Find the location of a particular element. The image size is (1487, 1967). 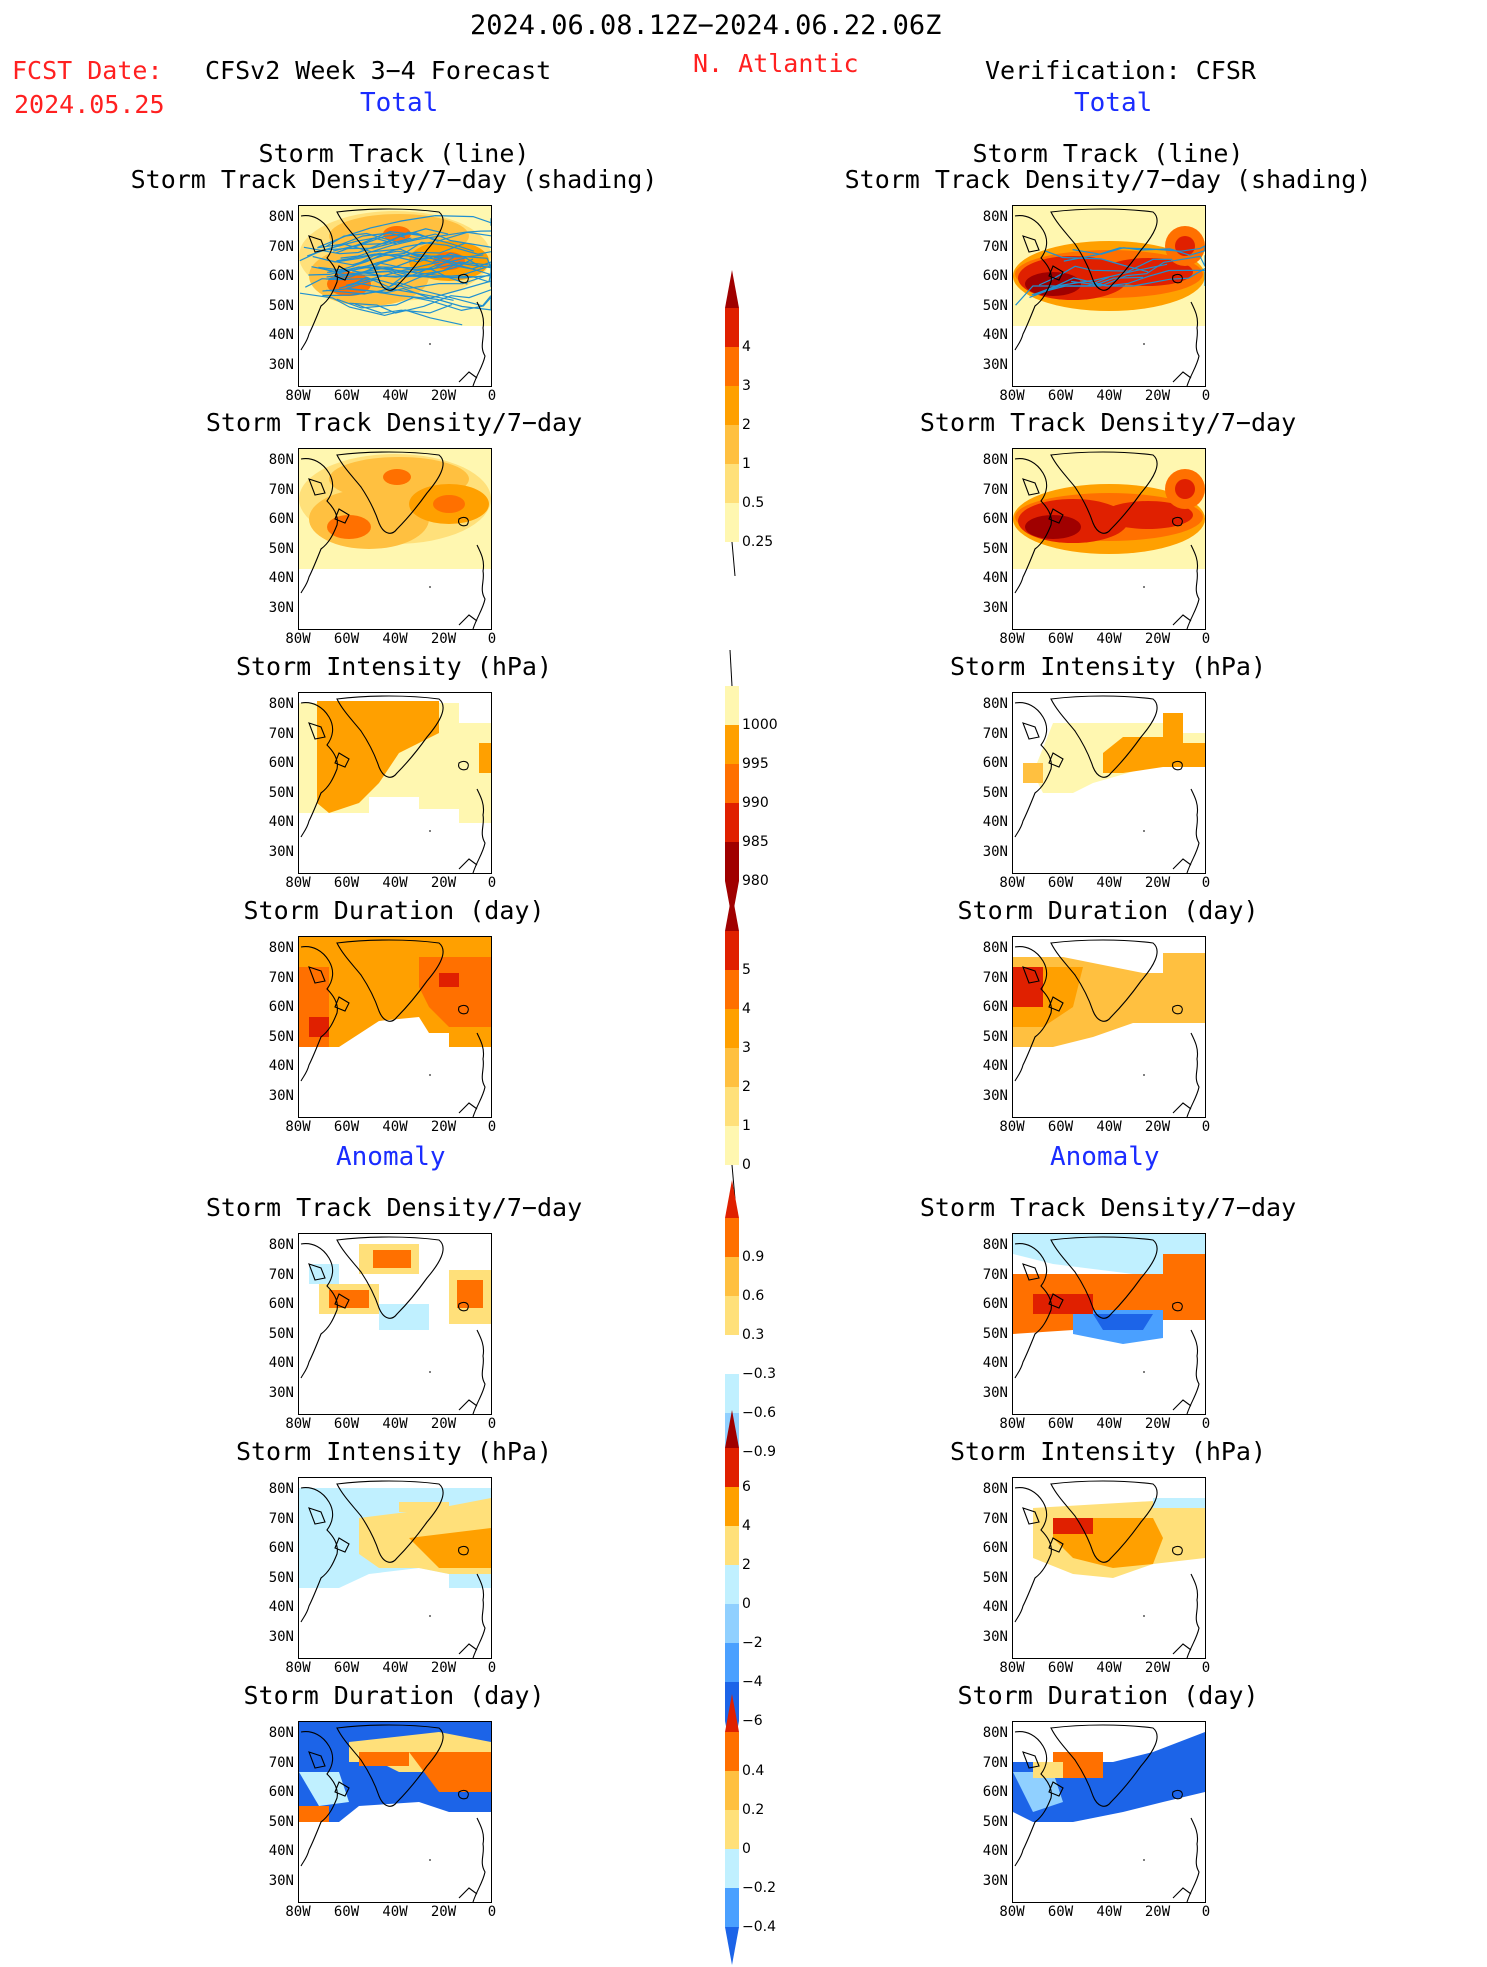

lat-label-forecast-r6: 50N is located at coordinates (281, 1821).